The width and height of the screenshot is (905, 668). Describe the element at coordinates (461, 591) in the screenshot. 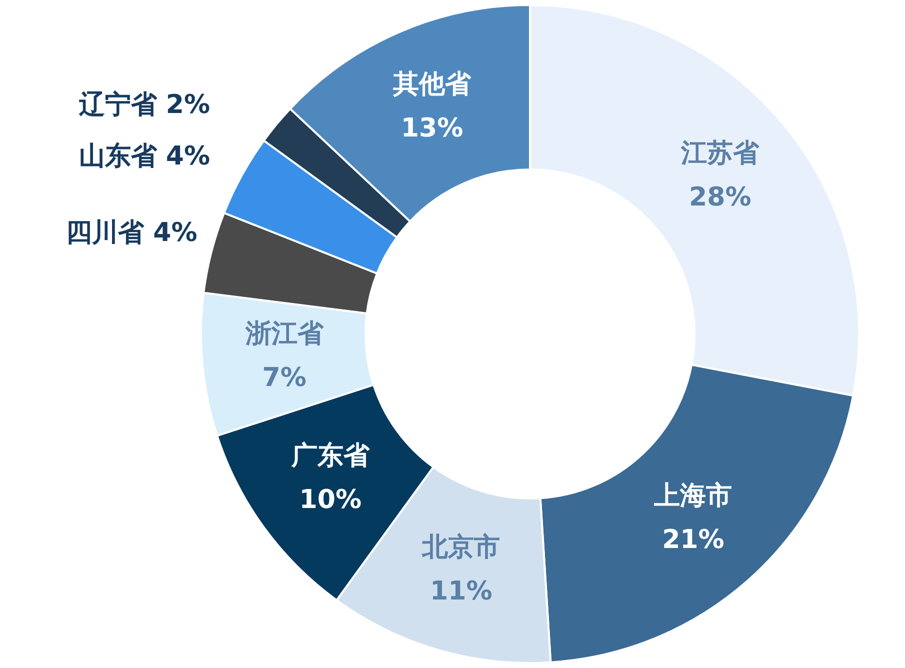

I see `data-label: 11%` at that location.